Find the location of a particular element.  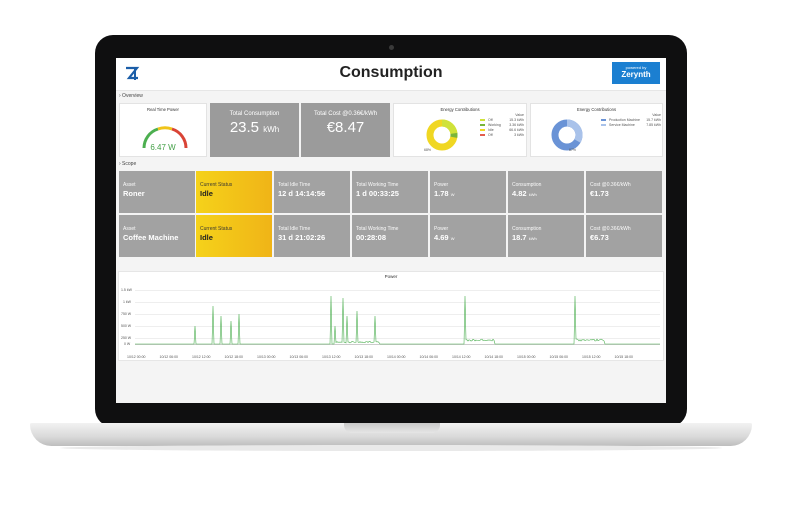

y-tick: 250 W is located at coordinates (126, 338).